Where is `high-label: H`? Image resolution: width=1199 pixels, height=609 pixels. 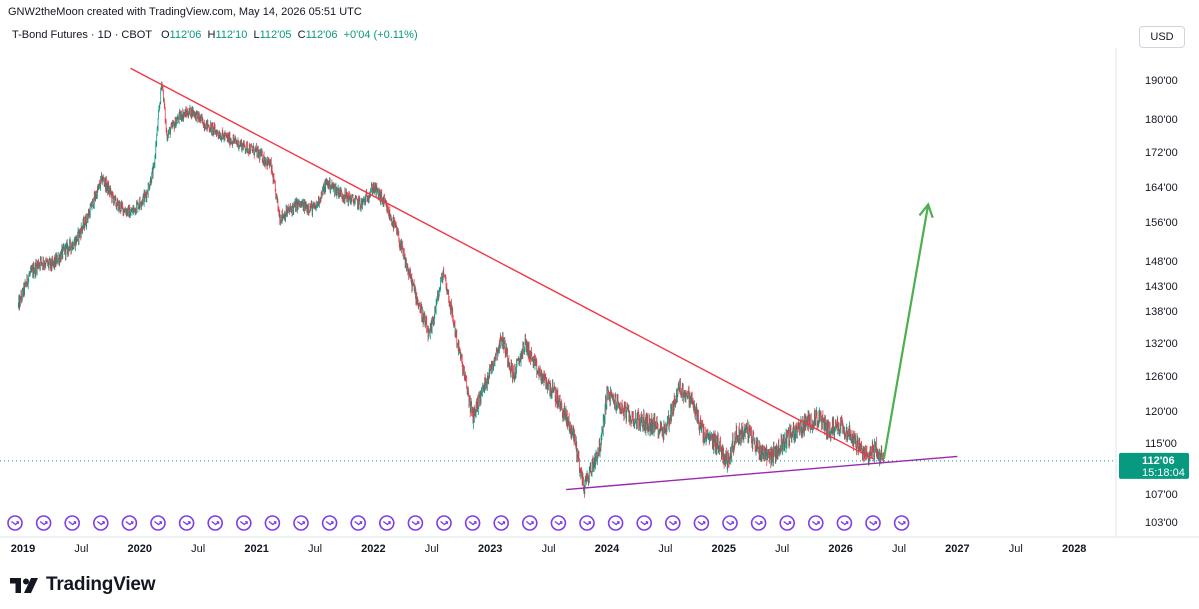 high-label: H is located at coordinates (211, 35).